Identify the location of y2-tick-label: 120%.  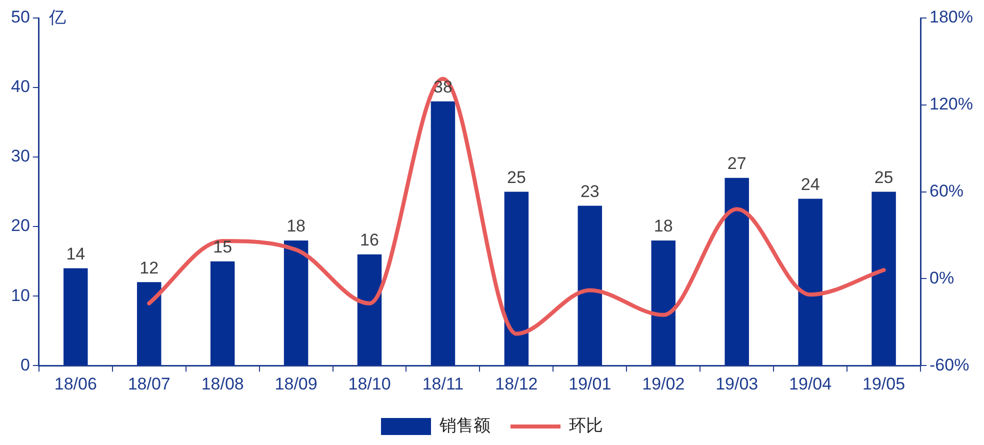
(952, 104).